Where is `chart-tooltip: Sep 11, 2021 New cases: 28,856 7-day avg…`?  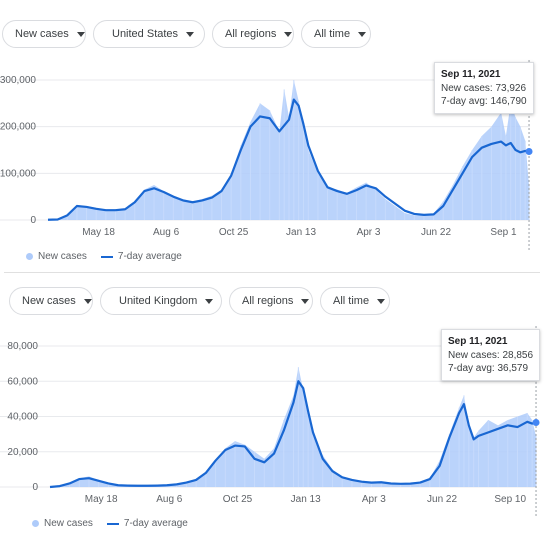
chart-tooltip: Sep 11, 2021 New cases: 28,856 7-day avg… is located at coordinates (491, 355).